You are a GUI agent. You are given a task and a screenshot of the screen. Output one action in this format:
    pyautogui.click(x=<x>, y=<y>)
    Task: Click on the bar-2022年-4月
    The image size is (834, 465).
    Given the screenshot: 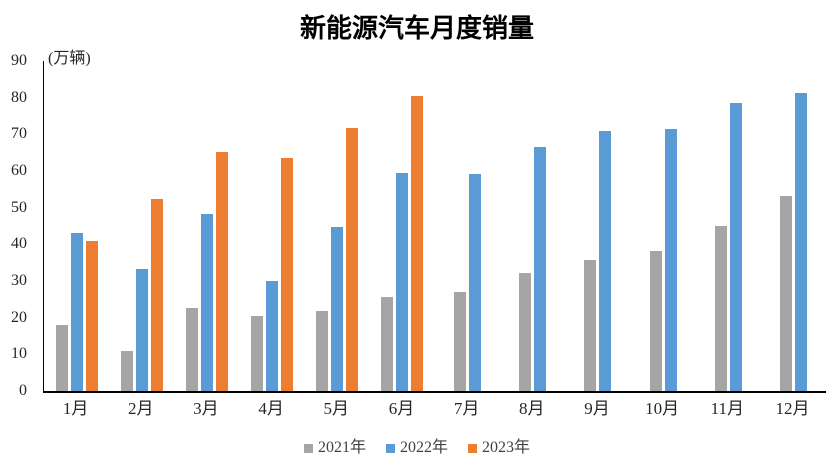 What is the action you would take?
    pyautogui.click(x=272, y=336)
    